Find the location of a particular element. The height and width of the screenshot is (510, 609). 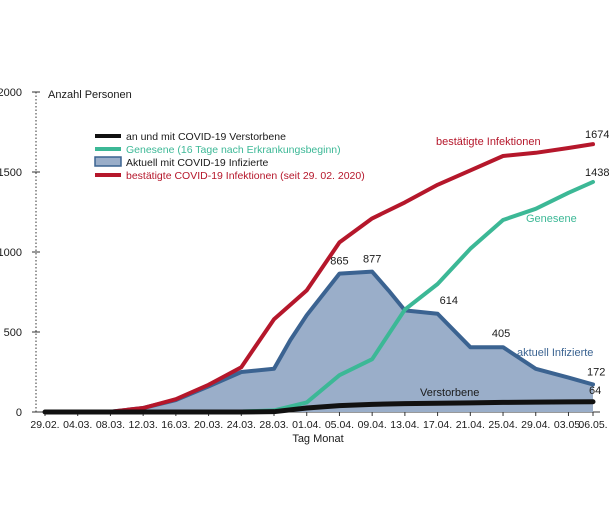

x-tick-label: 04.03. is located at coordinates (77, 425).